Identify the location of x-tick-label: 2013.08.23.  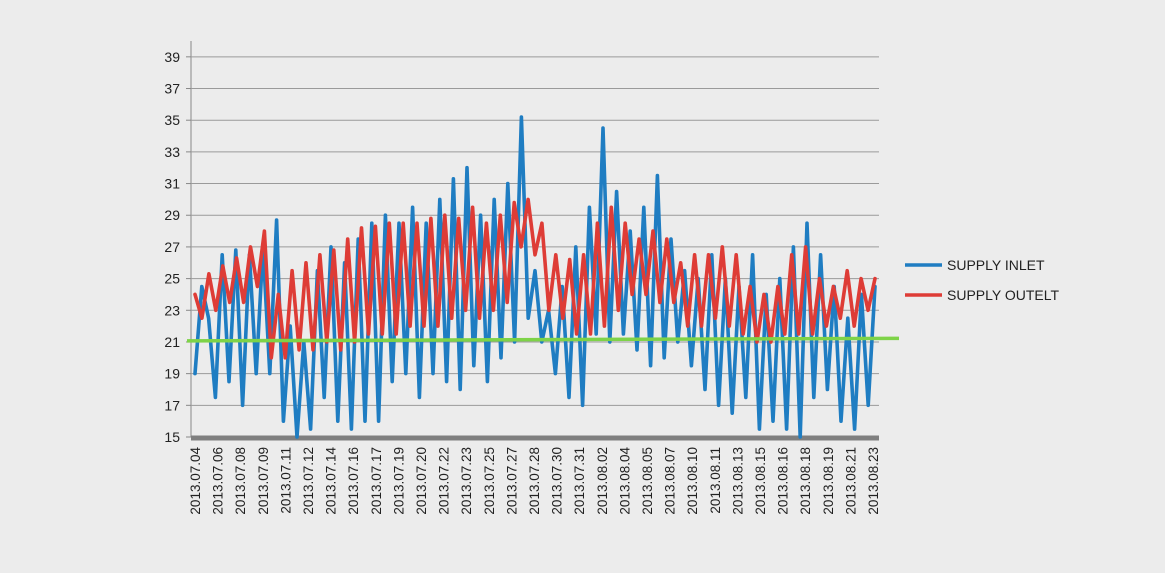
(873, 481).